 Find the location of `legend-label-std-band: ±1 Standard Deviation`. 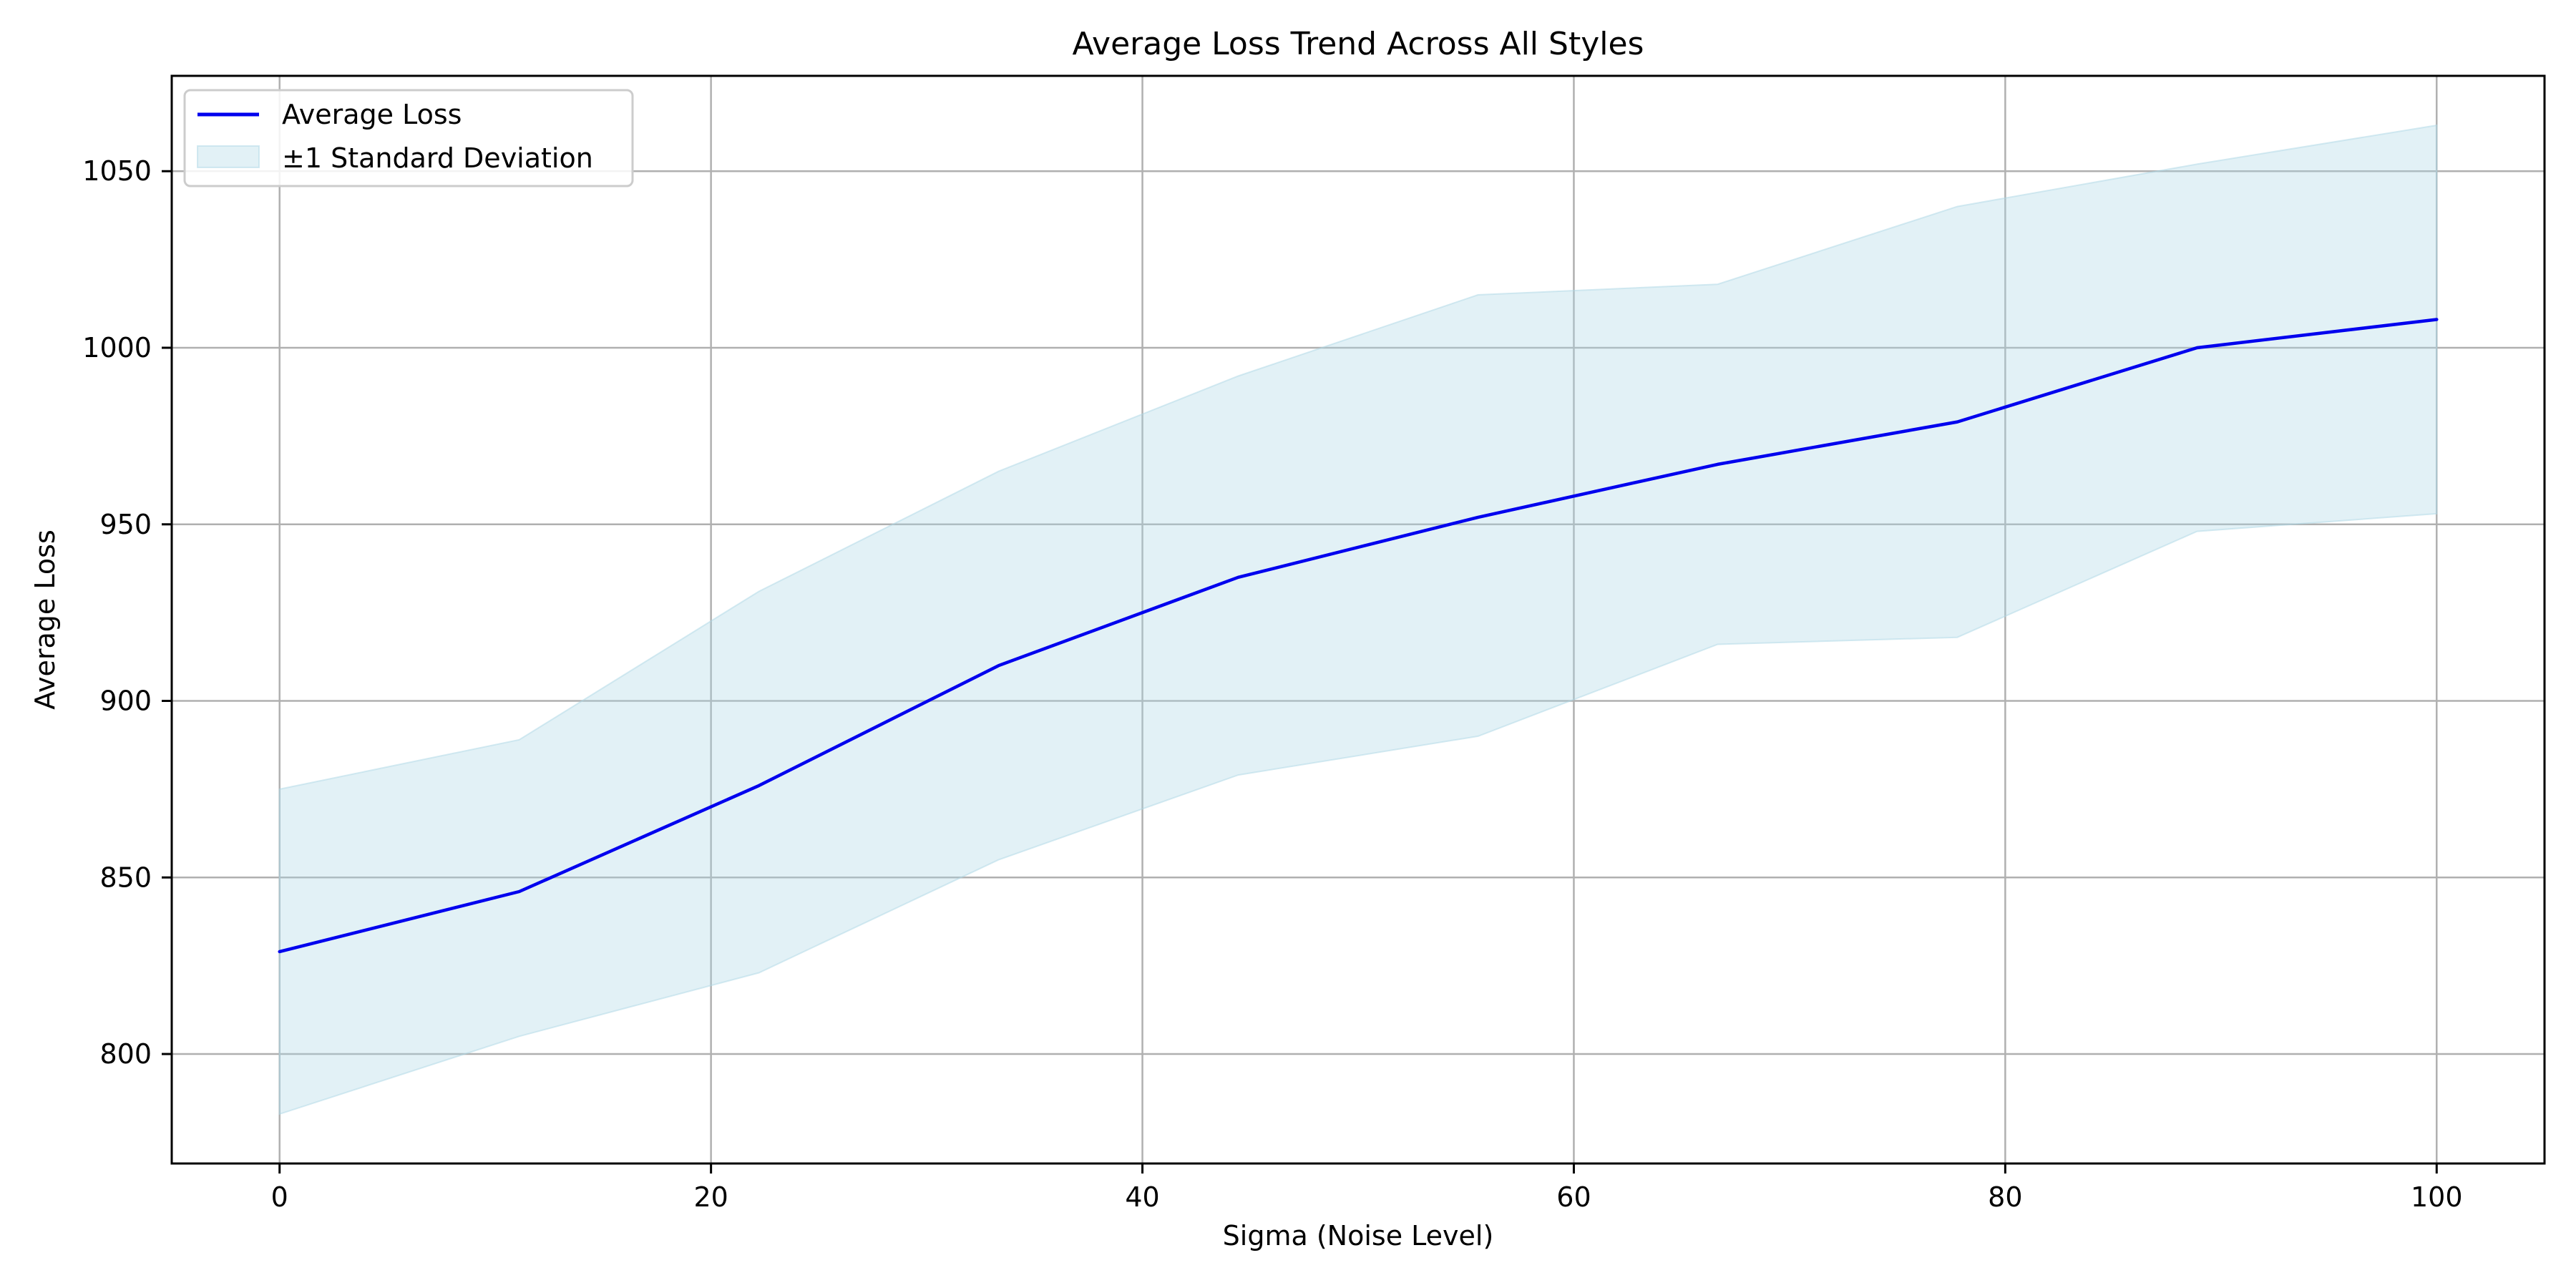

legend-label-std-band: ±1 Standard Deviation is located at coordinates (437, 158).